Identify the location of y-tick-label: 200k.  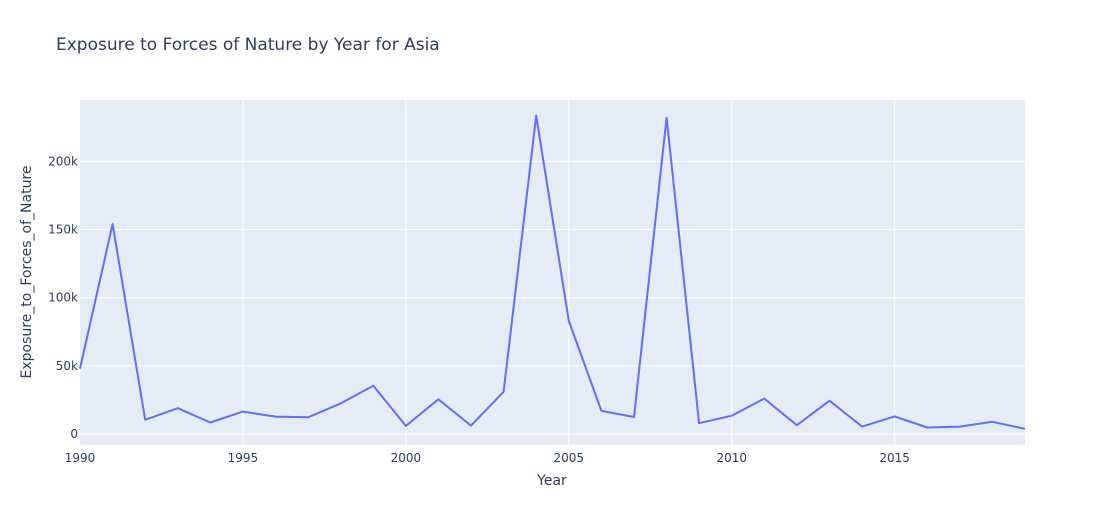
(63, 161).